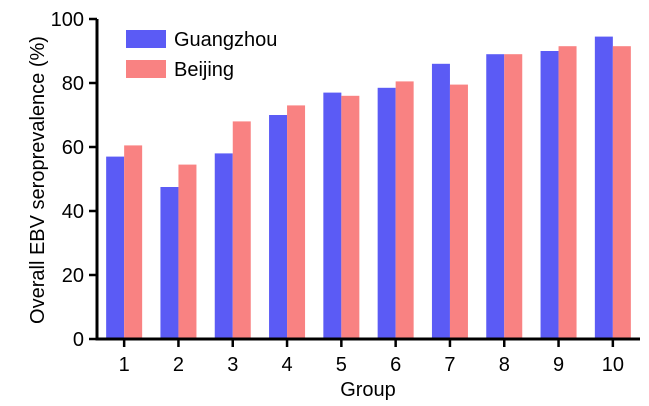  I want to click on x-ticks-group: 1 2 3 4 5 6 7 8 9 10, so click(371, 357).